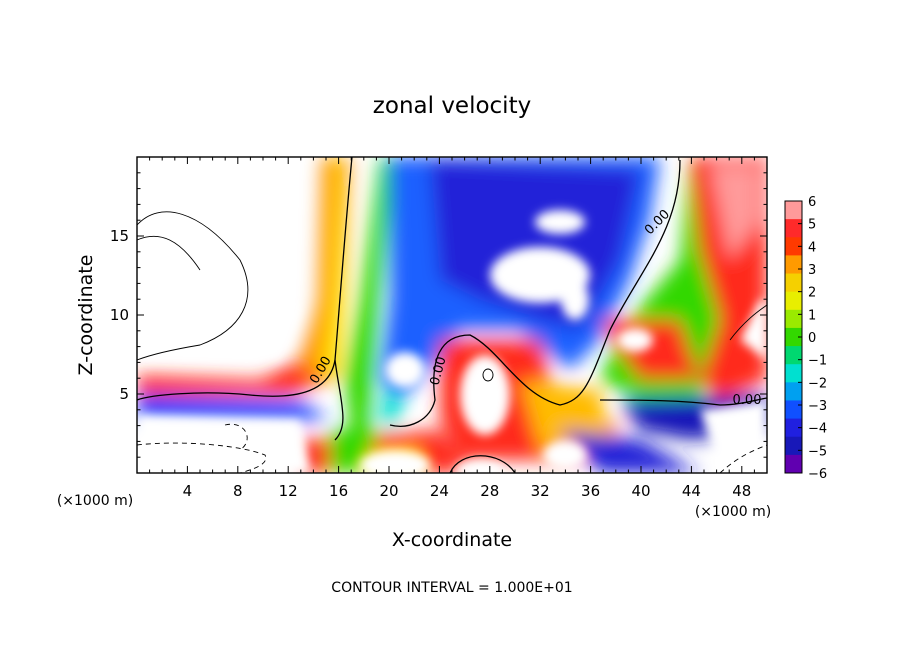 This screenshot has width=904, height=654. I want to click on colorbar-tick-label: −4, so click(817, 429).